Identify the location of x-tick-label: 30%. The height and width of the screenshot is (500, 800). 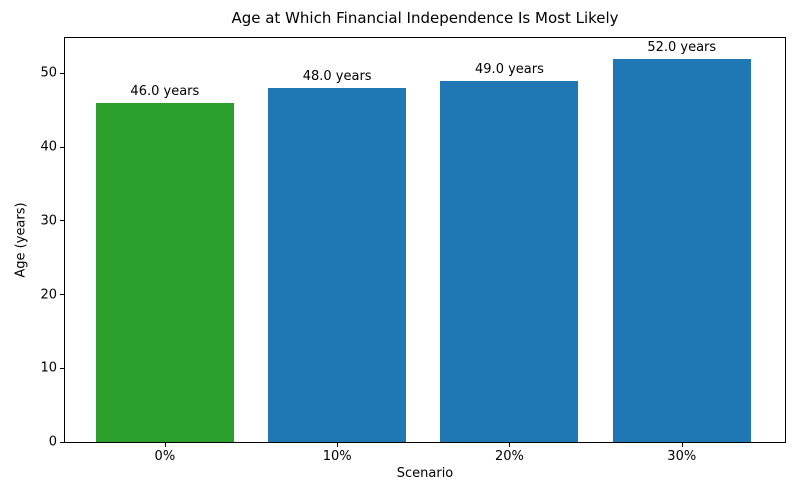
(682, 456).